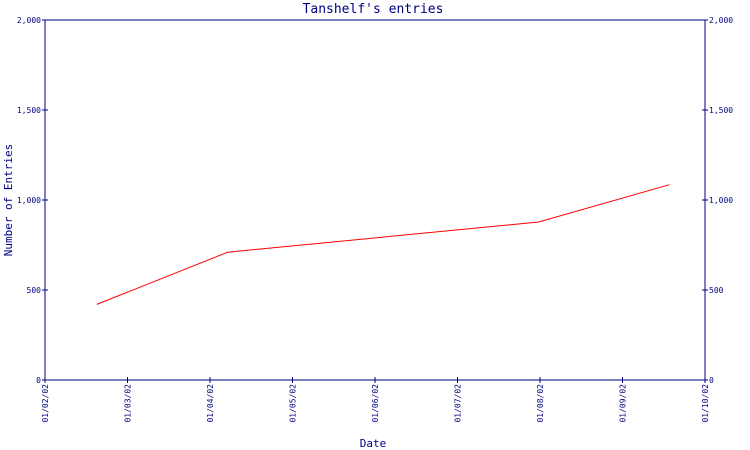 Image resolution: width=750 pixels, height=450 pixels. What do you see at coordinates (375, 403) in the screenshot?
I see `x-tick-label: 01/06/02` at bounding box center [375, 403].